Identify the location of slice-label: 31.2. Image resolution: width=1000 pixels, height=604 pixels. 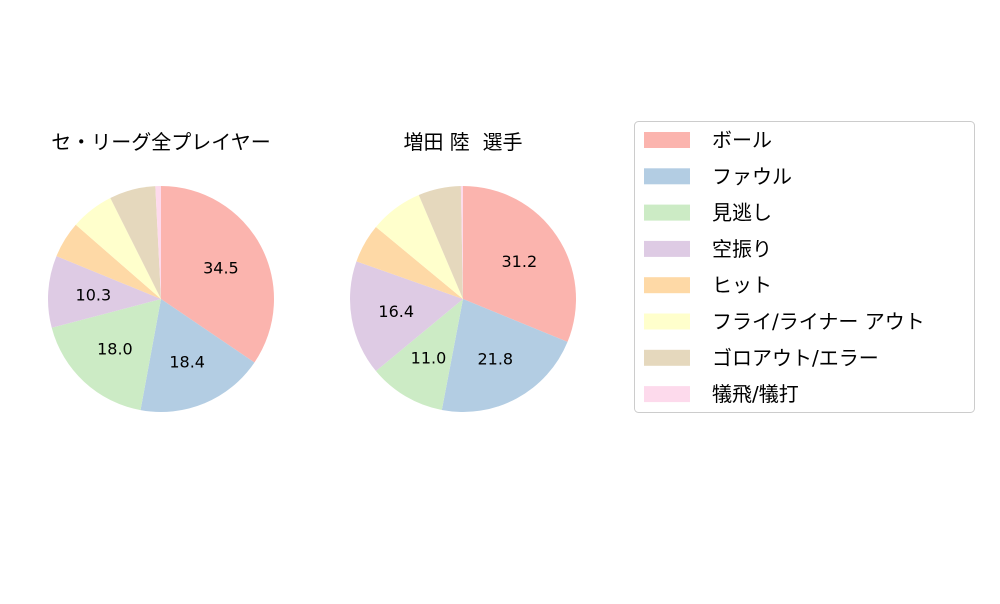
(520, 261).